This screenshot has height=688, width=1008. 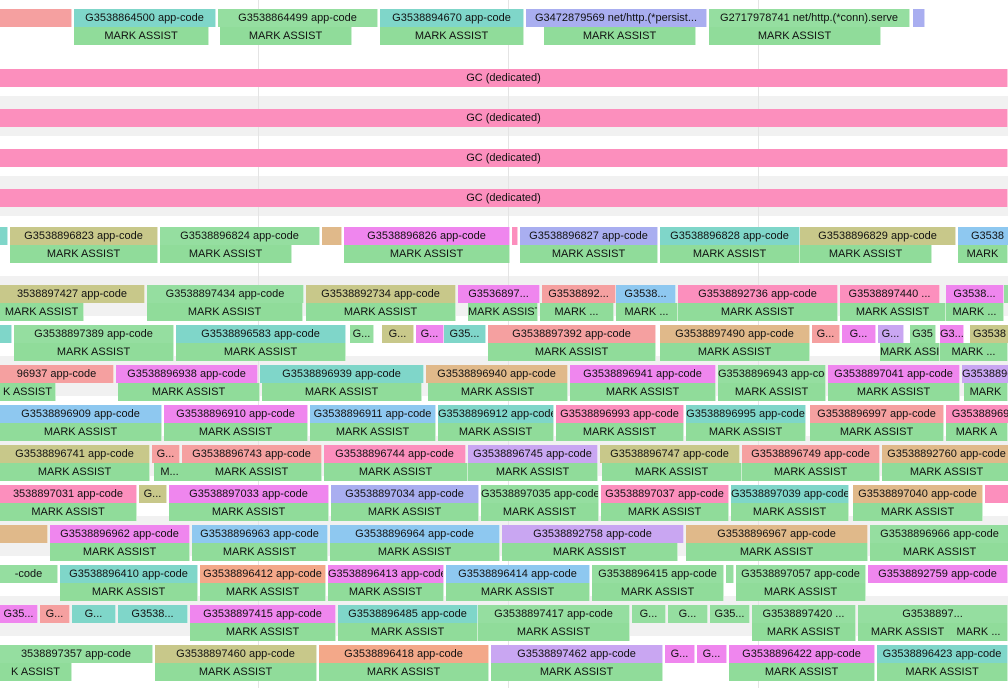 I want to click on goroutine-slice: G3538897037 app-code, so click(x=665, y=494).